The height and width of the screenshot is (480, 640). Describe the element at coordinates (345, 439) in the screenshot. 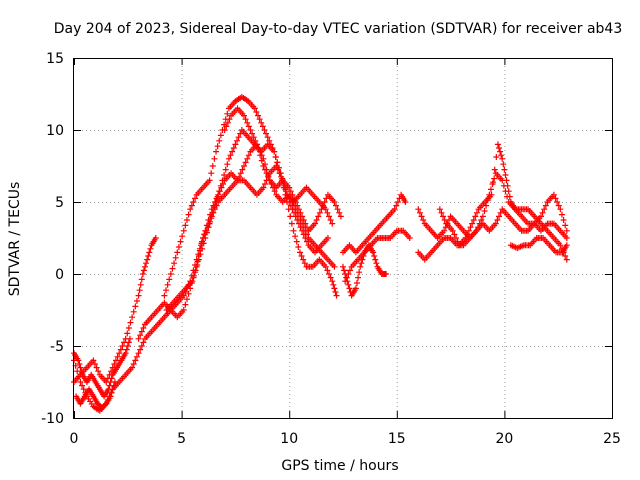

I see `x-tick-labels: 0 5 10 15 20 25` at that location.